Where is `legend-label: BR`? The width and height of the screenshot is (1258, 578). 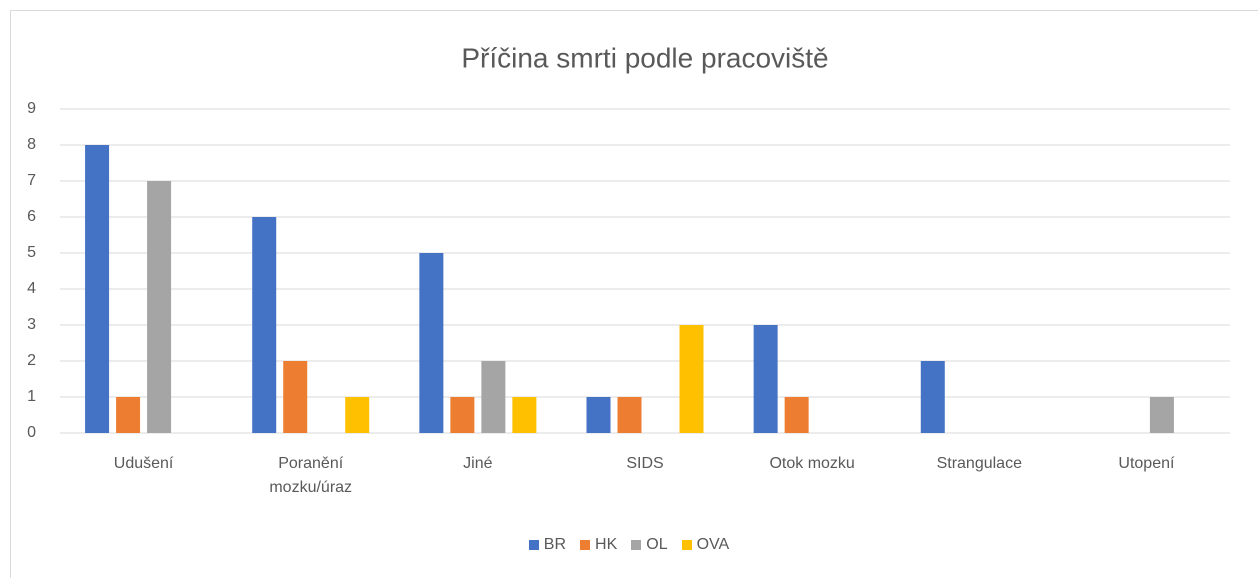 legend-label: BR is located at coordinates (555, 544).